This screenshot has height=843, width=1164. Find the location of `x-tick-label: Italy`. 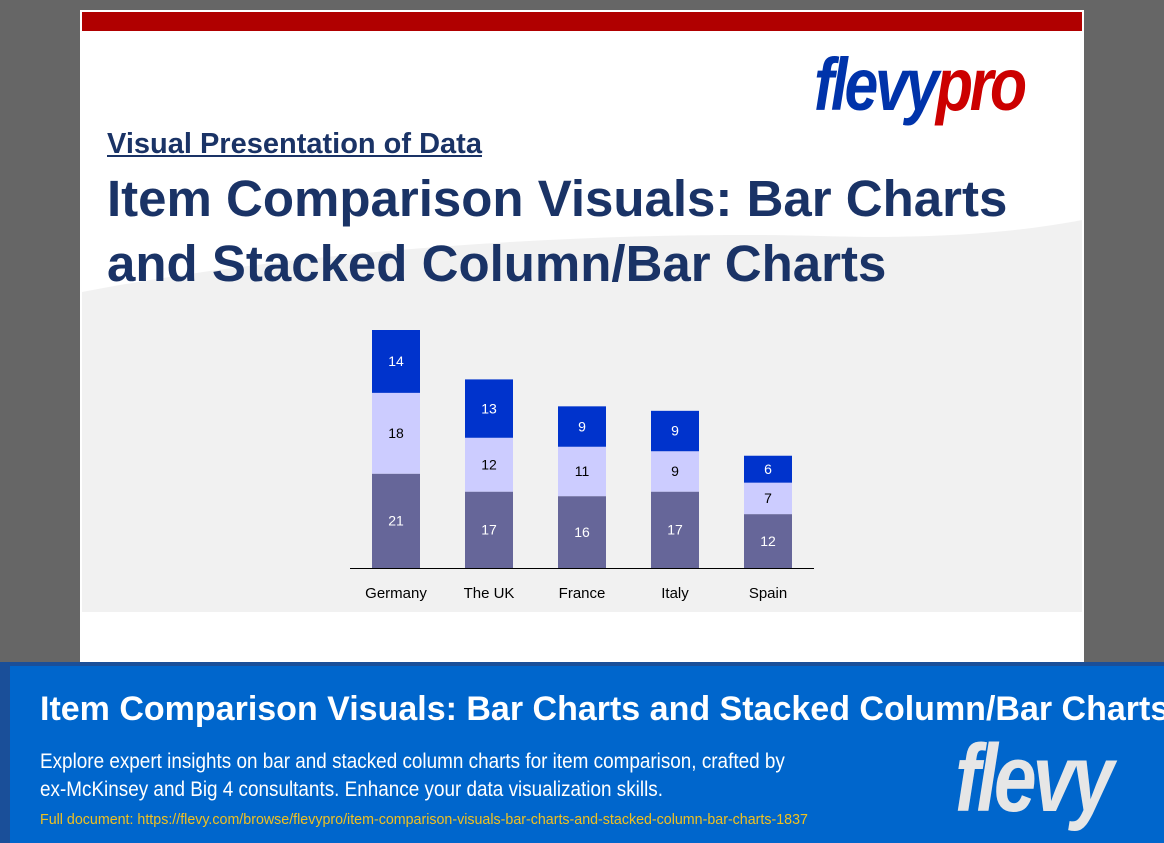

x-tick-label: Italy is located at coordinates (675, 593).